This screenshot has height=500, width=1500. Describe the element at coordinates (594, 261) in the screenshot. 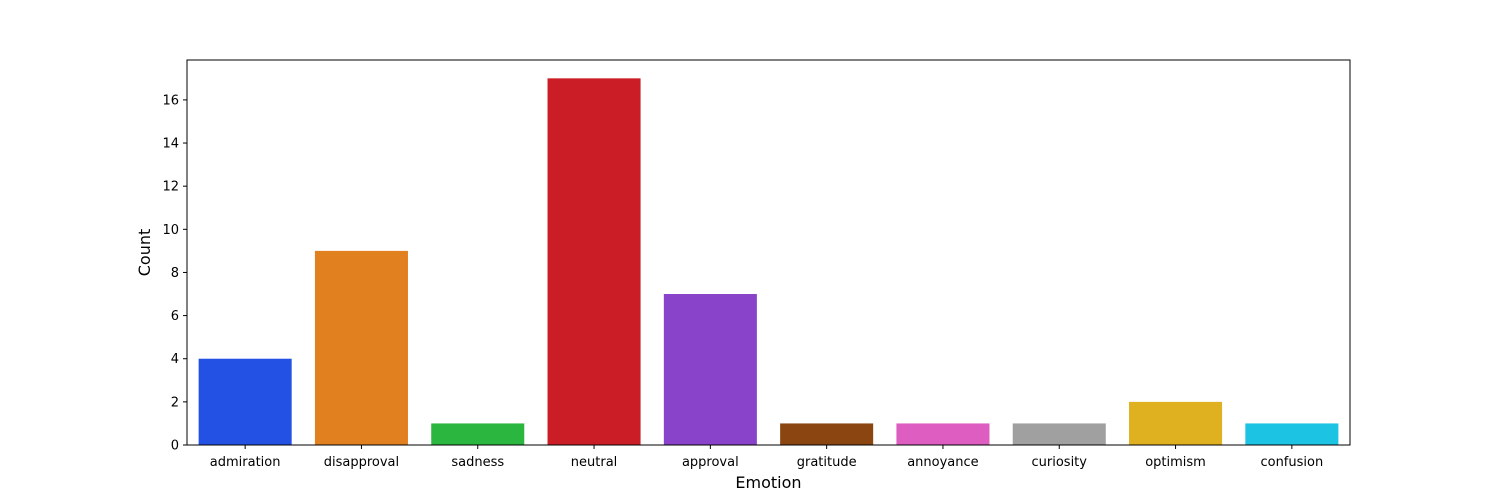

I see `bar-neutral` at that location.